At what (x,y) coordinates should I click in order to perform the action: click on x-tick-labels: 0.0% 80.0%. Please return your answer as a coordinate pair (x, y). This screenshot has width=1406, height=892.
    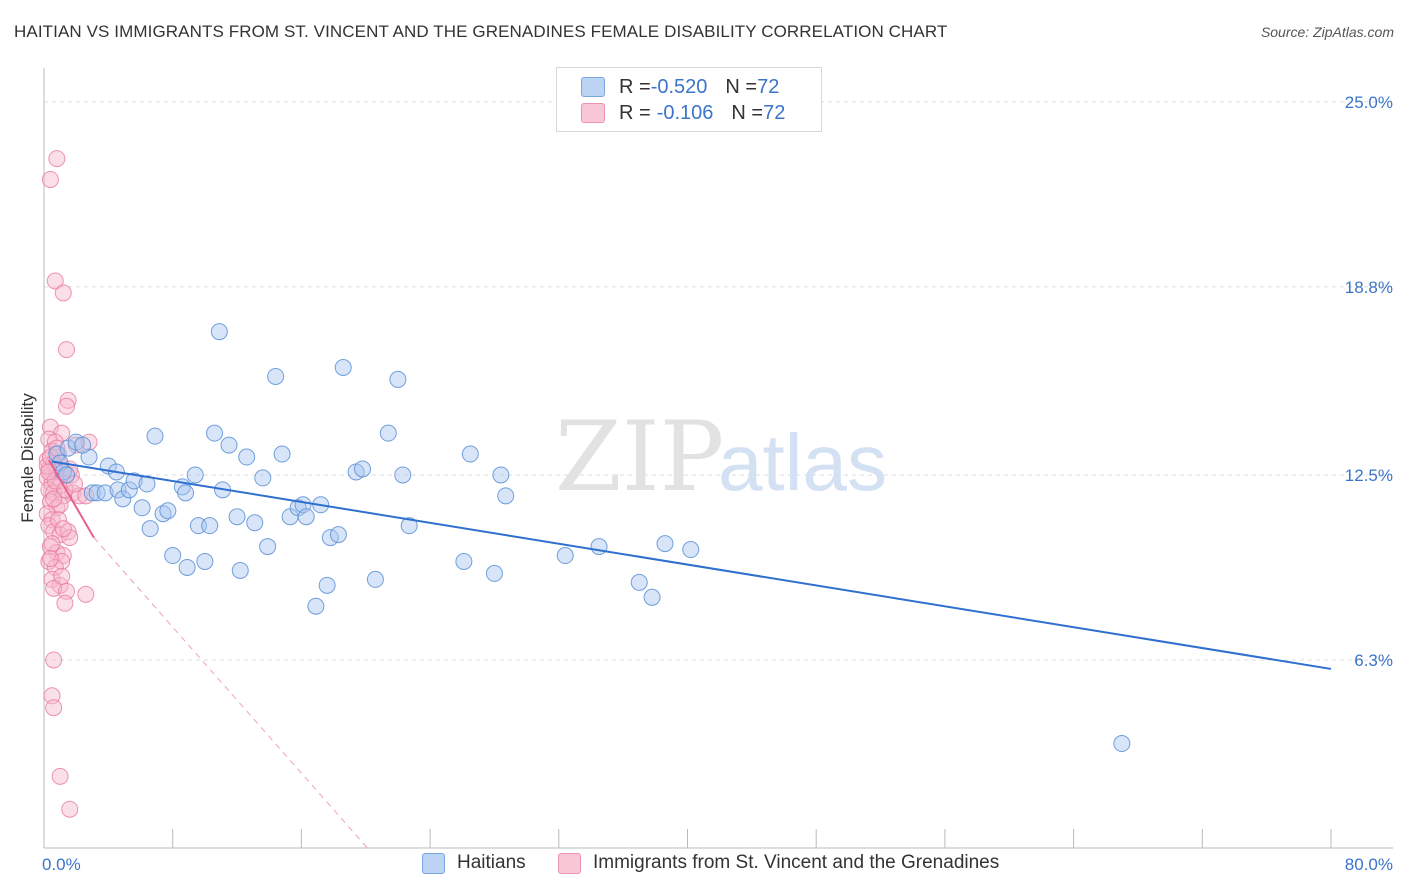
    Looking at the image, I should click on (717, 864).